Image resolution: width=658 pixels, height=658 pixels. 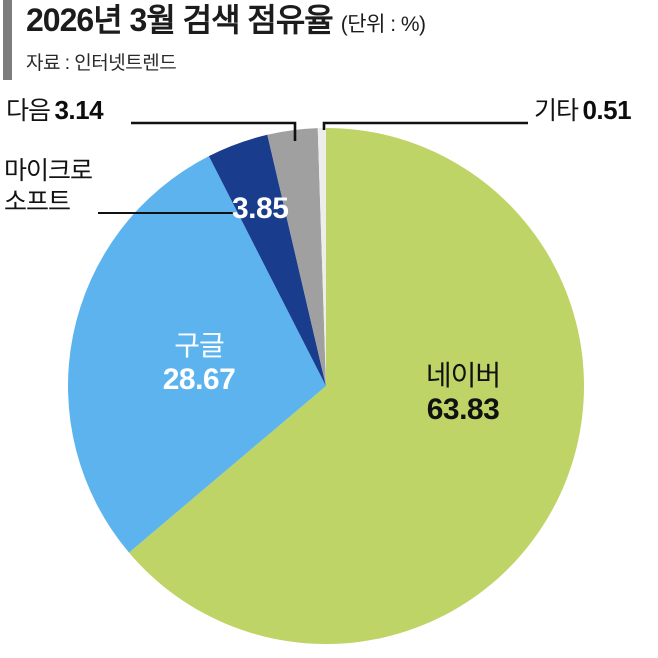 I want to click on slice-value-microsoft: 3.85, so click(x=260, y=208).